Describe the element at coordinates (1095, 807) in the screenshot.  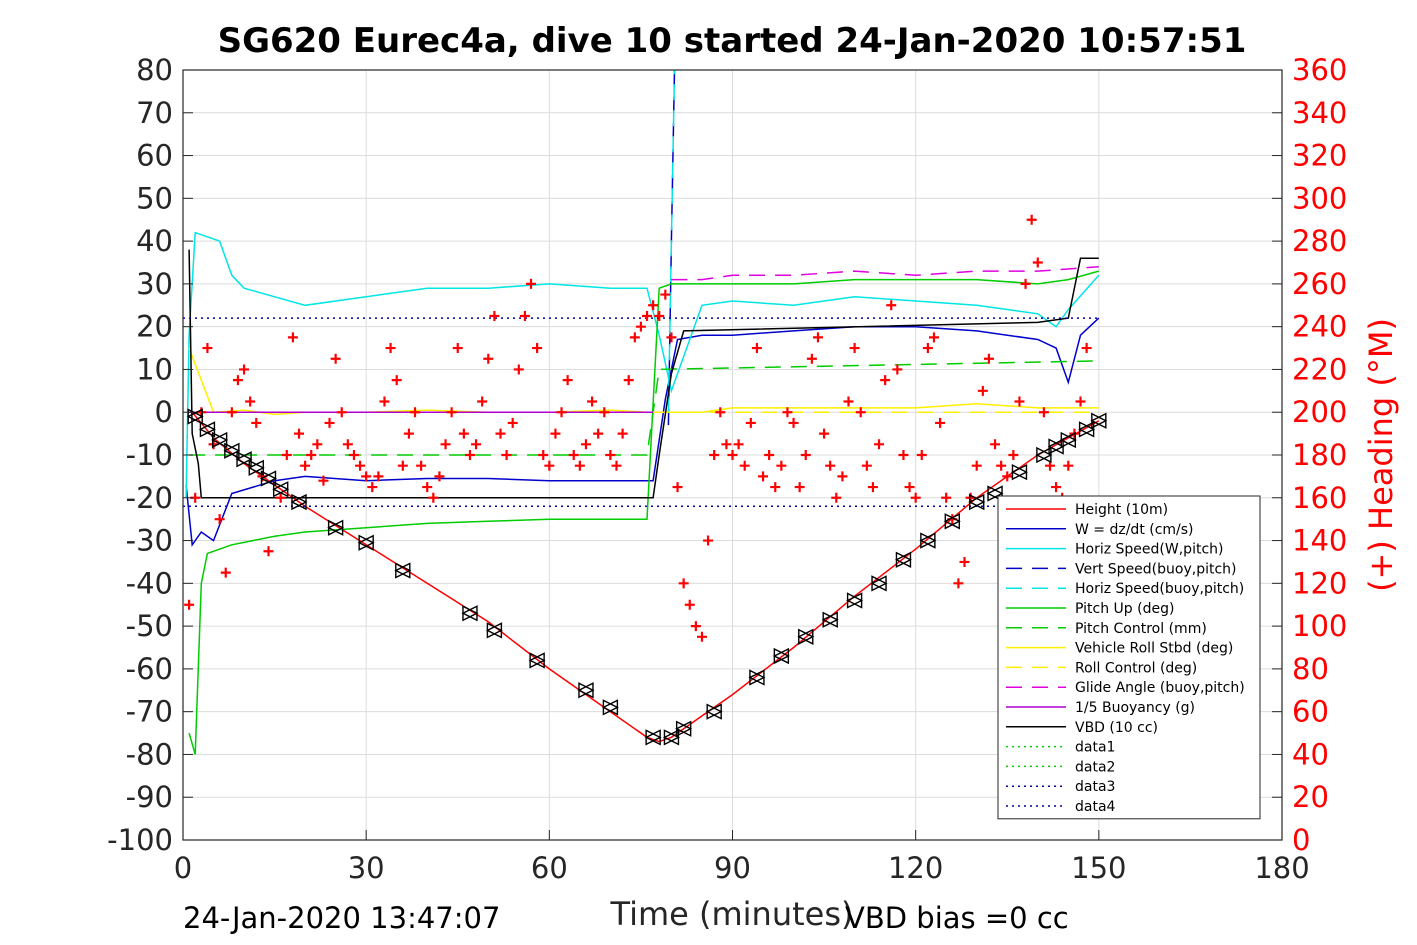
I see `legend-label: data4` at that location.